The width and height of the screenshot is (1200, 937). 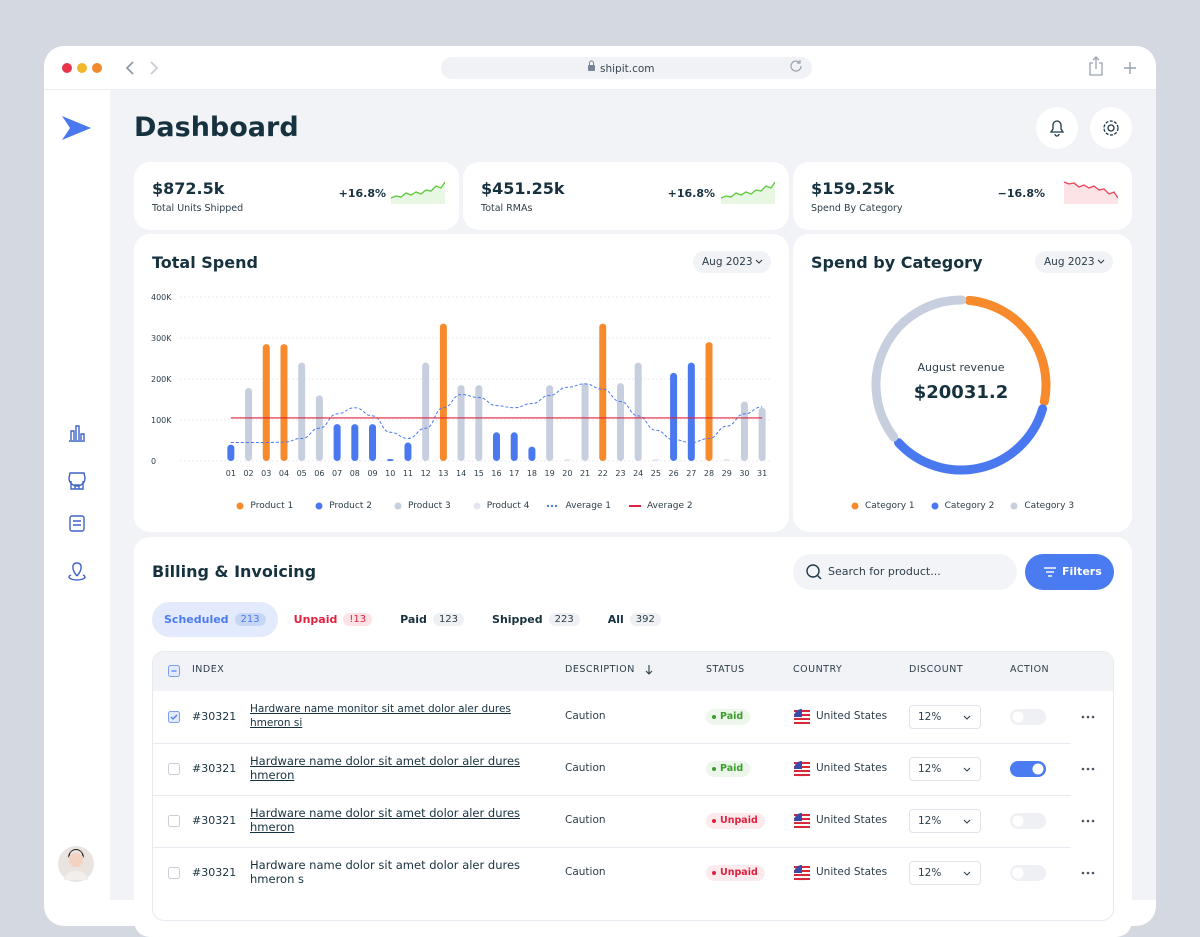 I want to click on forward-icon, so click(x=154, y=68).